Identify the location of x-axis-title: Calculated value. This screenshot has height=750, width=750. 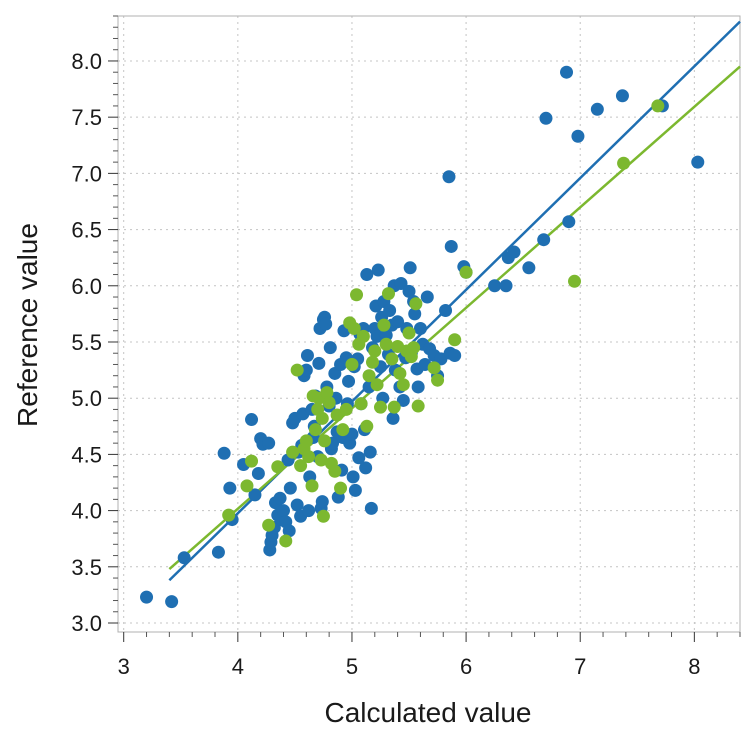
(427, 712).